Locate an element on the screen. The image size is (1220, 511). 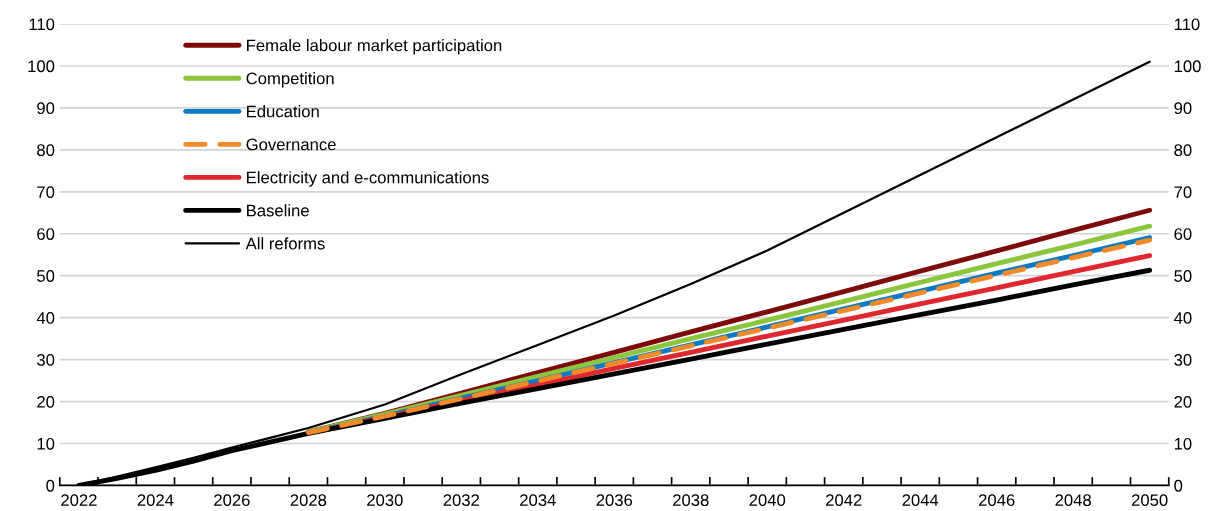
x-tick-label: 2050 is located at coordinates (1149, 500).